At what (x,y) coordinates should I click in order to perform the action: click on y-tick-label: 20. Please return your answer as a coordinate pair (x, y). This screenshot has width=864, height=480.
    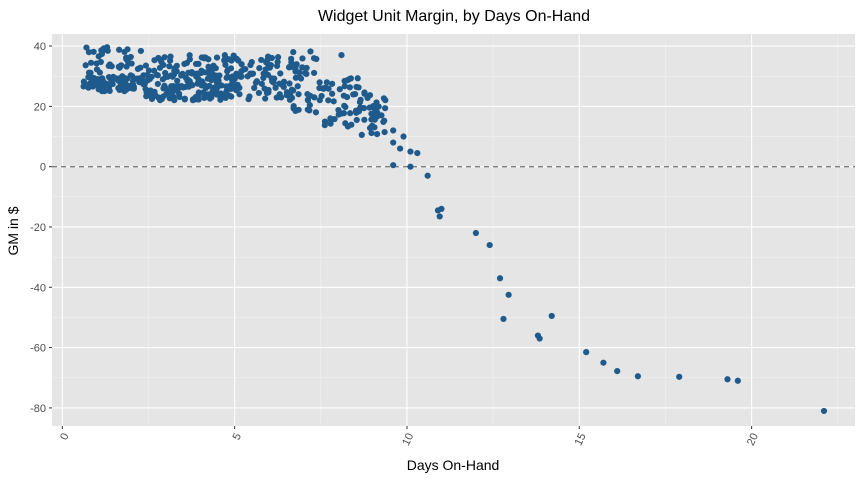
    Looking at the image, I should click on (40, 107).